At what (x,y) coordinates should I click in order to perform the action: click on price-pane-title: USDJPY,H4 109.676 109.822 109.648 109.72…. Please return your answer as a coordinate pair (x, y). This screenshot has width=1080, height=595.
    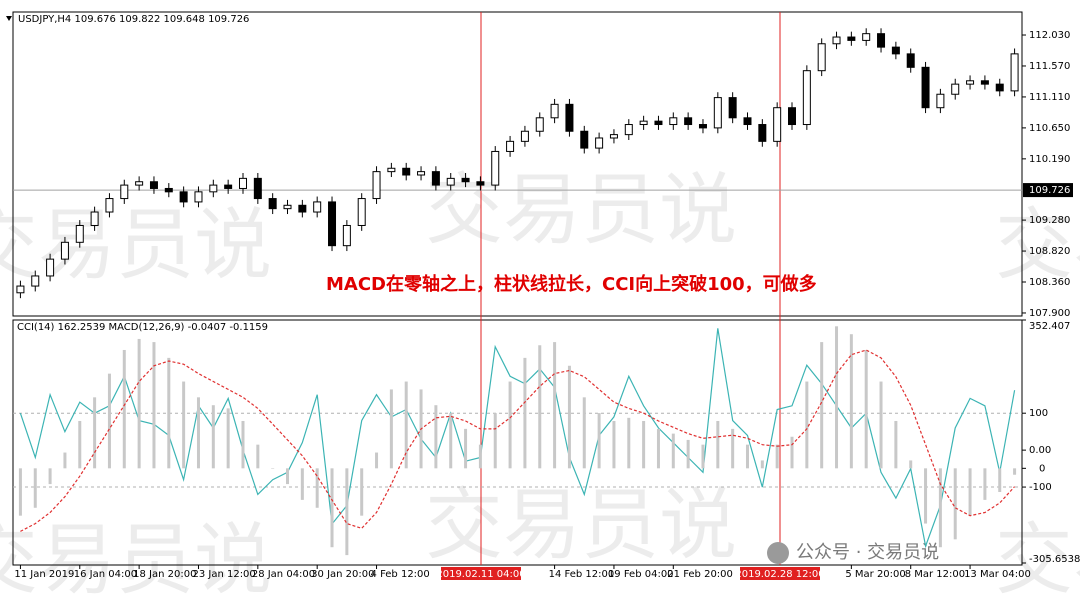
    Looking at the image, I should click on (133, 19).